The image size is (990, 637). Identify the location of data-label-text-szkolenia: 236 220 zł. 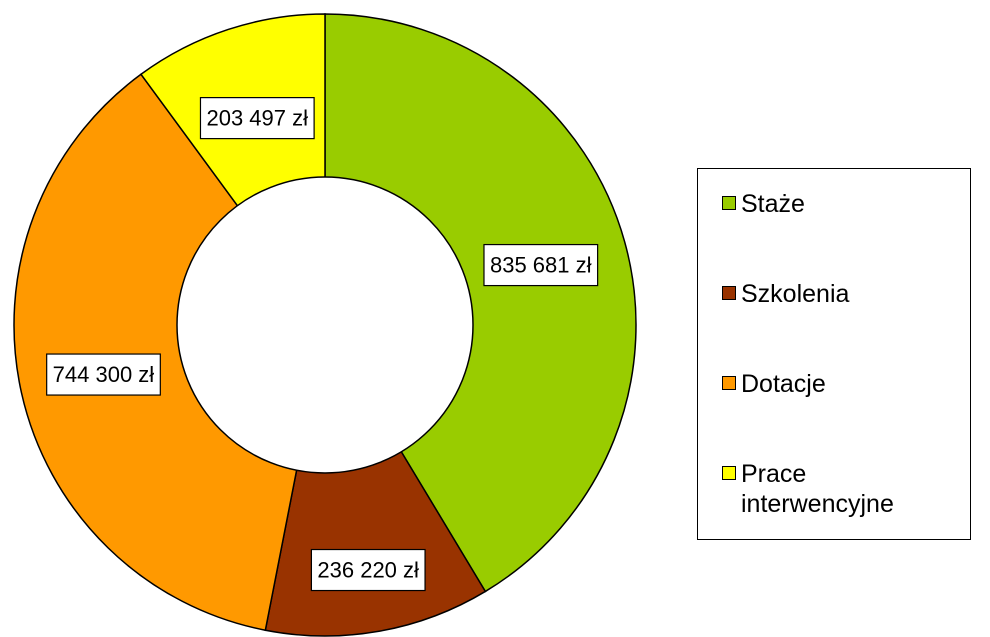
(368, 570).